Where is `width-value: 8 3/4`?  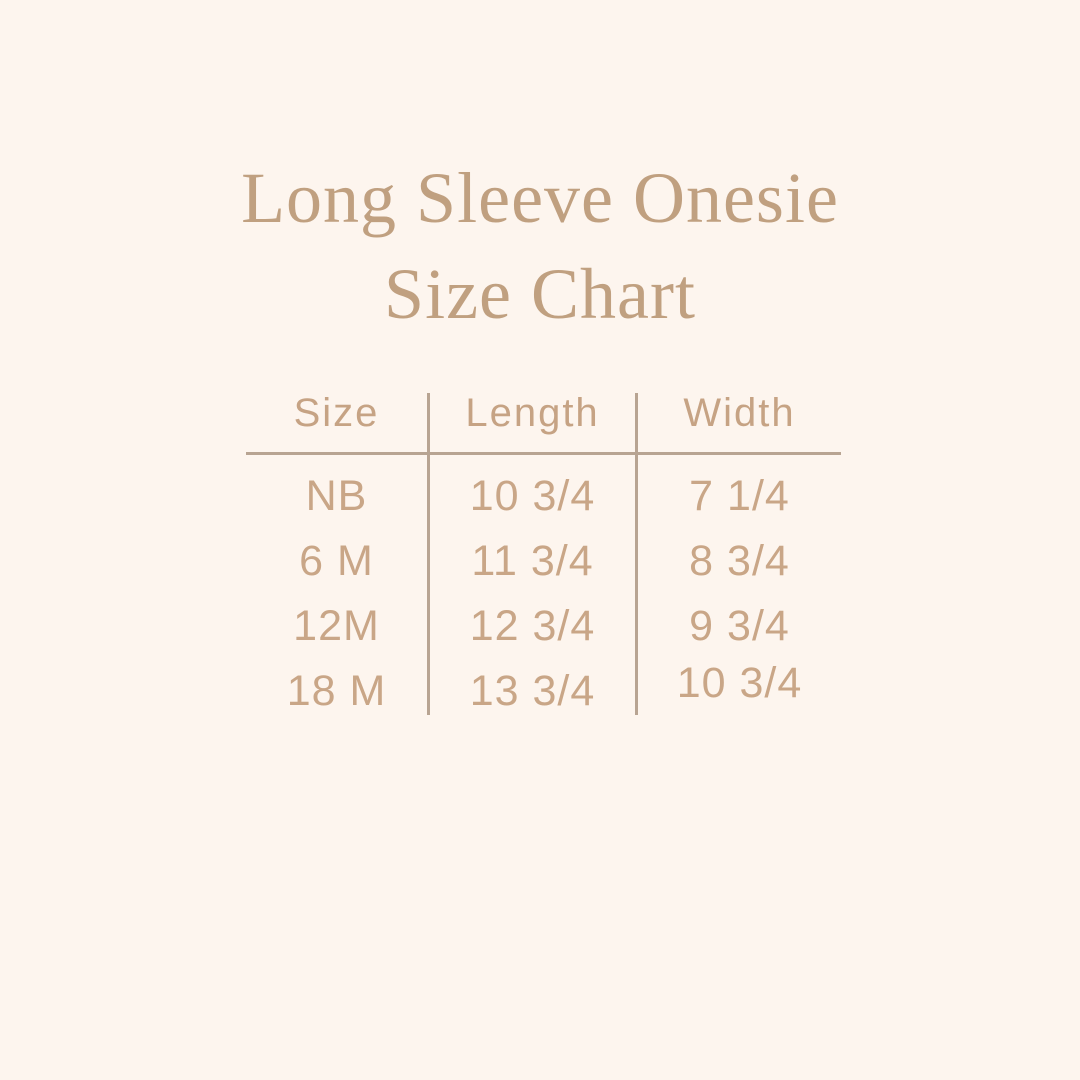 width-value: 8 3/4 is located at coordinates (739, 561).